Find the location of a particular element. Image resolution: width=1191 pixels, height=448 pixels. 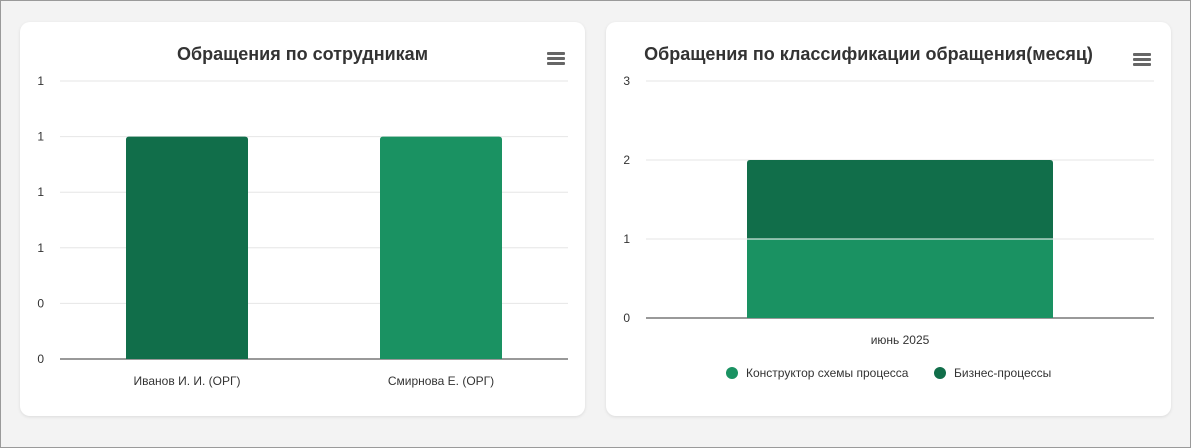

x-tick-label: июнь 2025 is located at coordinates (900, 340).